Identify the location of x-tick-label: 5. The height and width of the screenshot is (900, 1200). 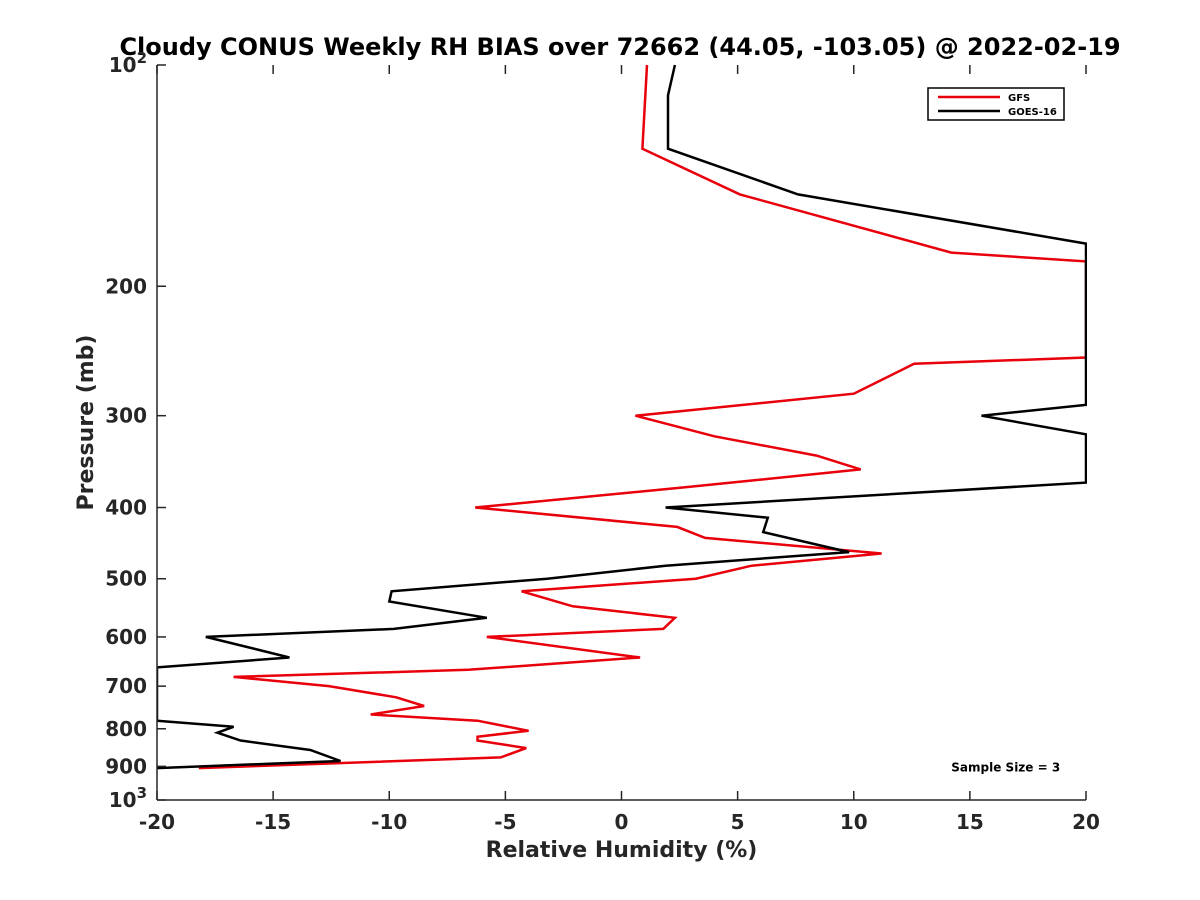
(738, 822).